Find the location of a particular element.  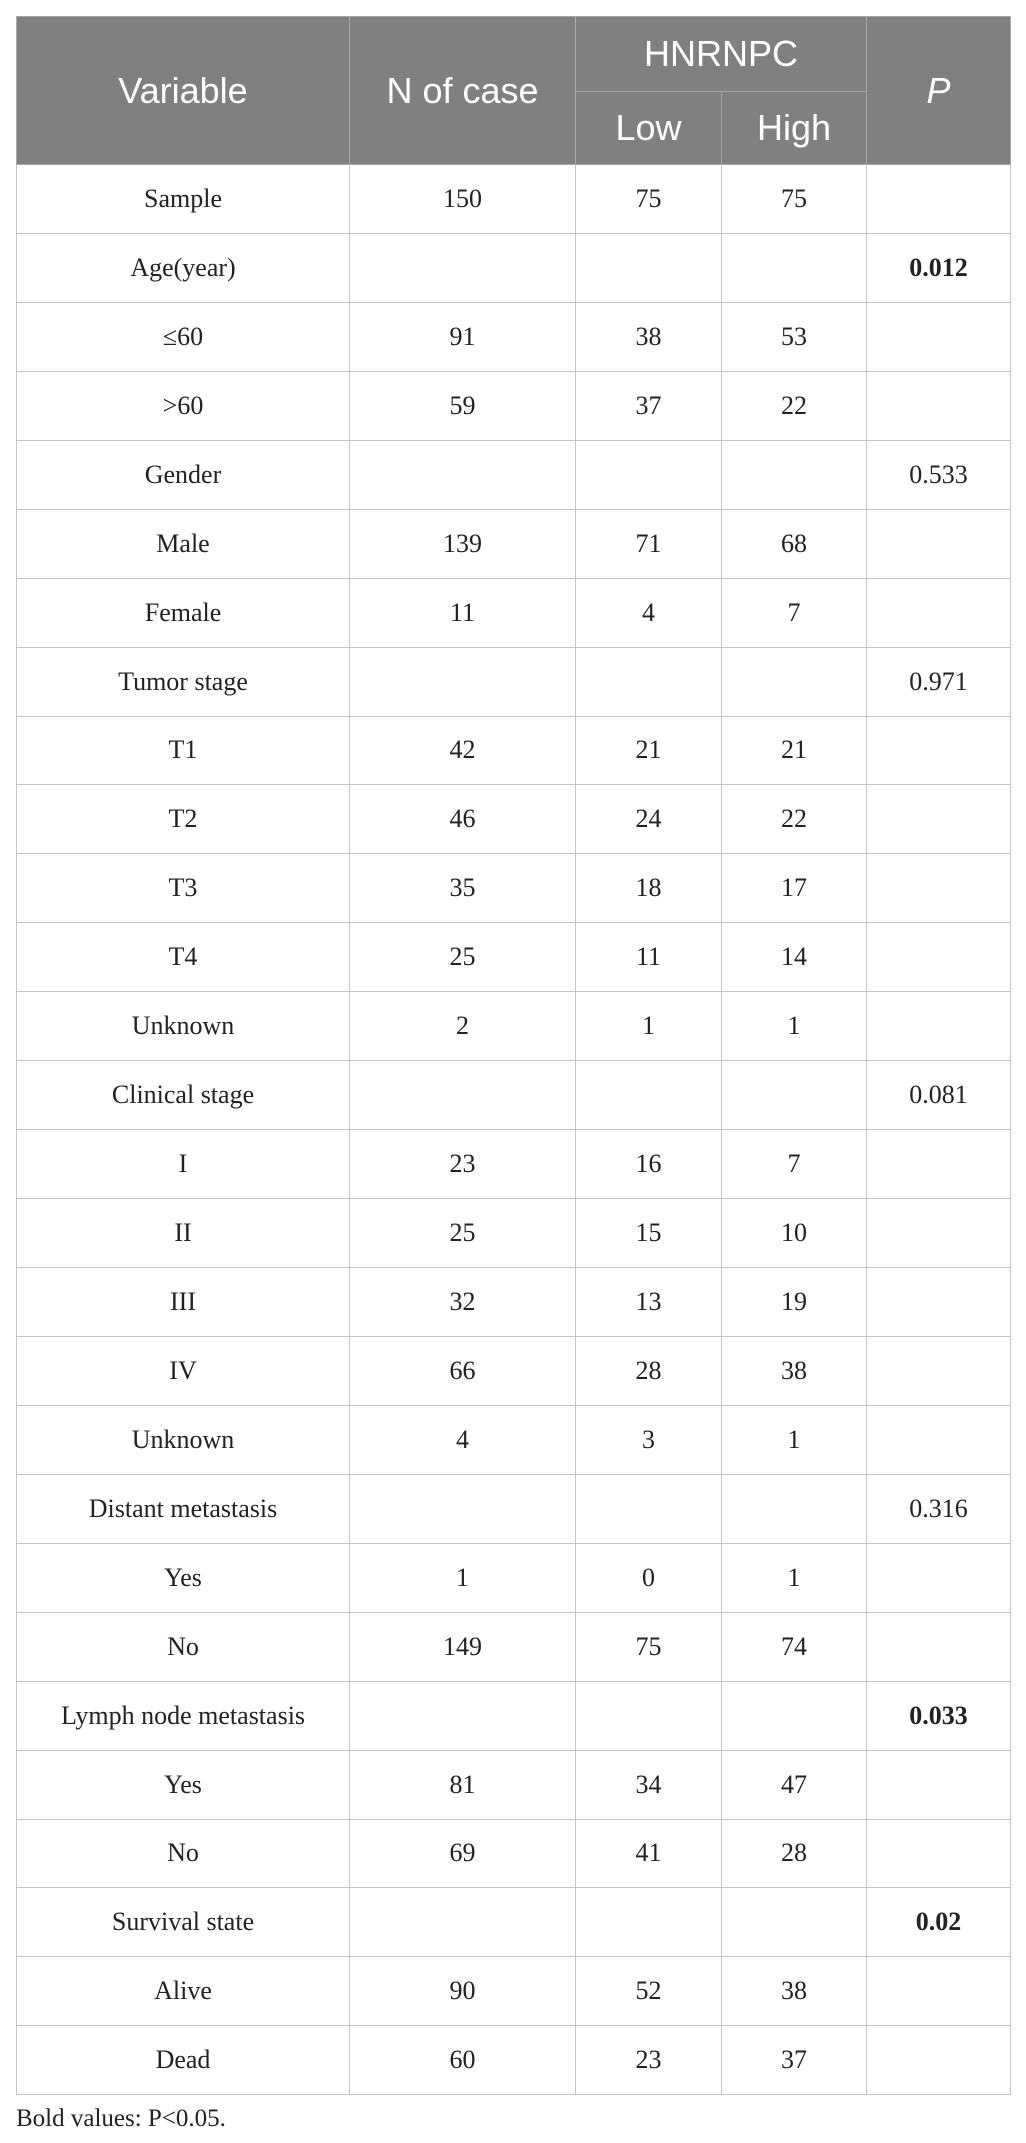

cell-low: 21 is located at coordinates (648, 750).